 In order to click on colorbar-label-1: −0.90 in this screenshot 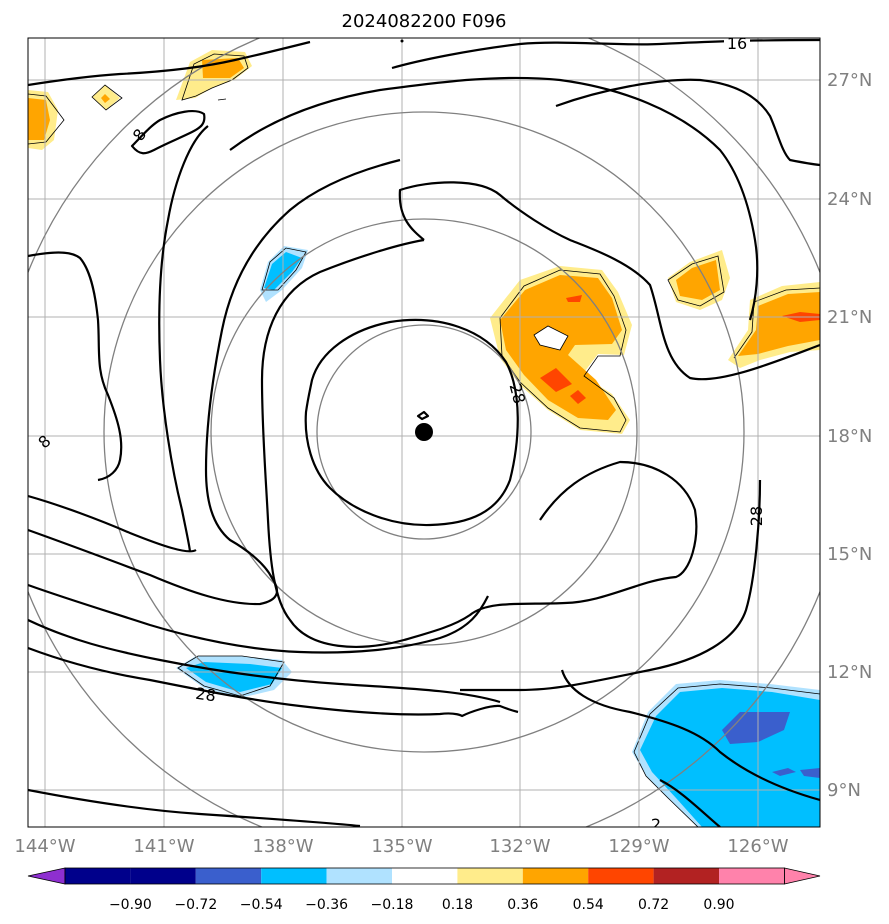, I will do `click(130, 905)`.